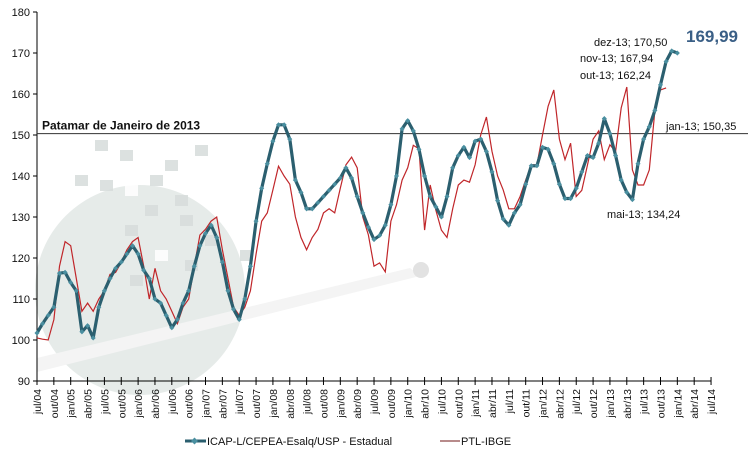  I want to click on x-tick-label: abr/08, so click(291, 404).